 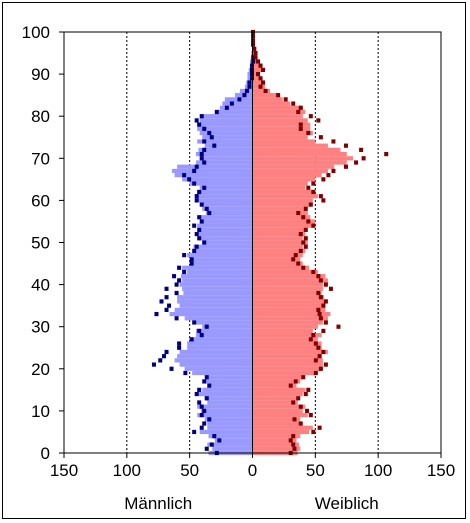 I want to click on y-tick-label: 40, so click(x=40, y=285).